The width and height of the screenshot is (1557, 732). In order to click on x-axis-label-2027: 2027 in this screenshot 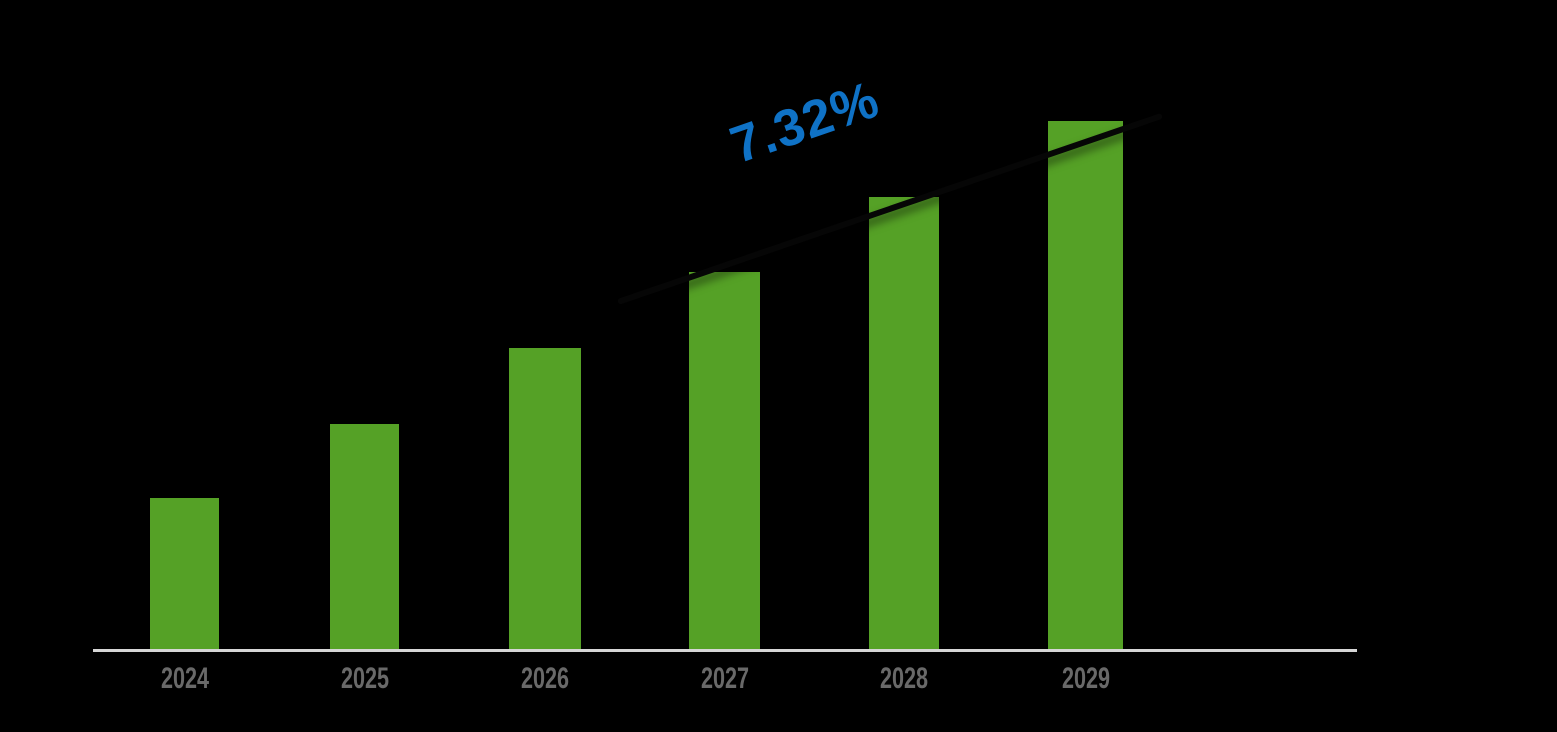, I will do `click(724, 678)`.